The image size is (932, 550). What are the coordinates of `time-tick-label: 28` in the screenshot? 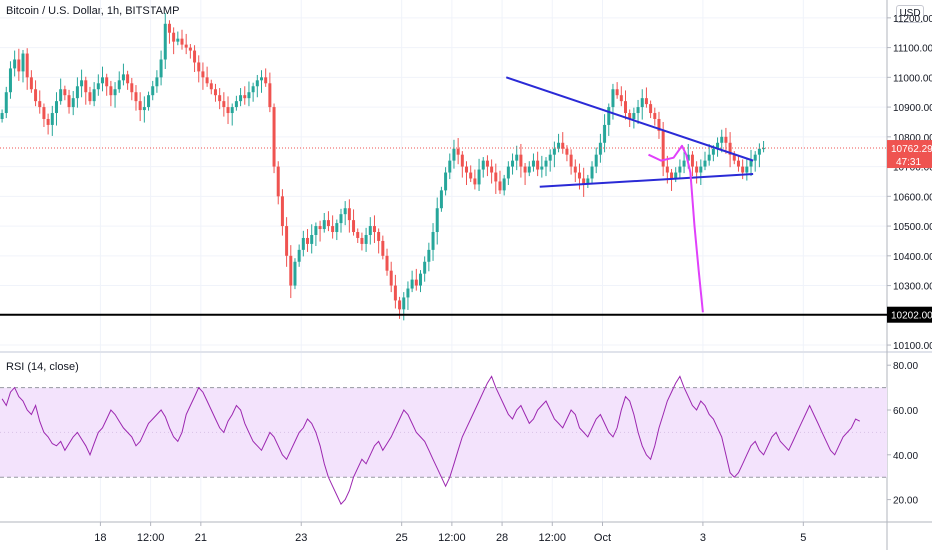 It's located at (502, 538).